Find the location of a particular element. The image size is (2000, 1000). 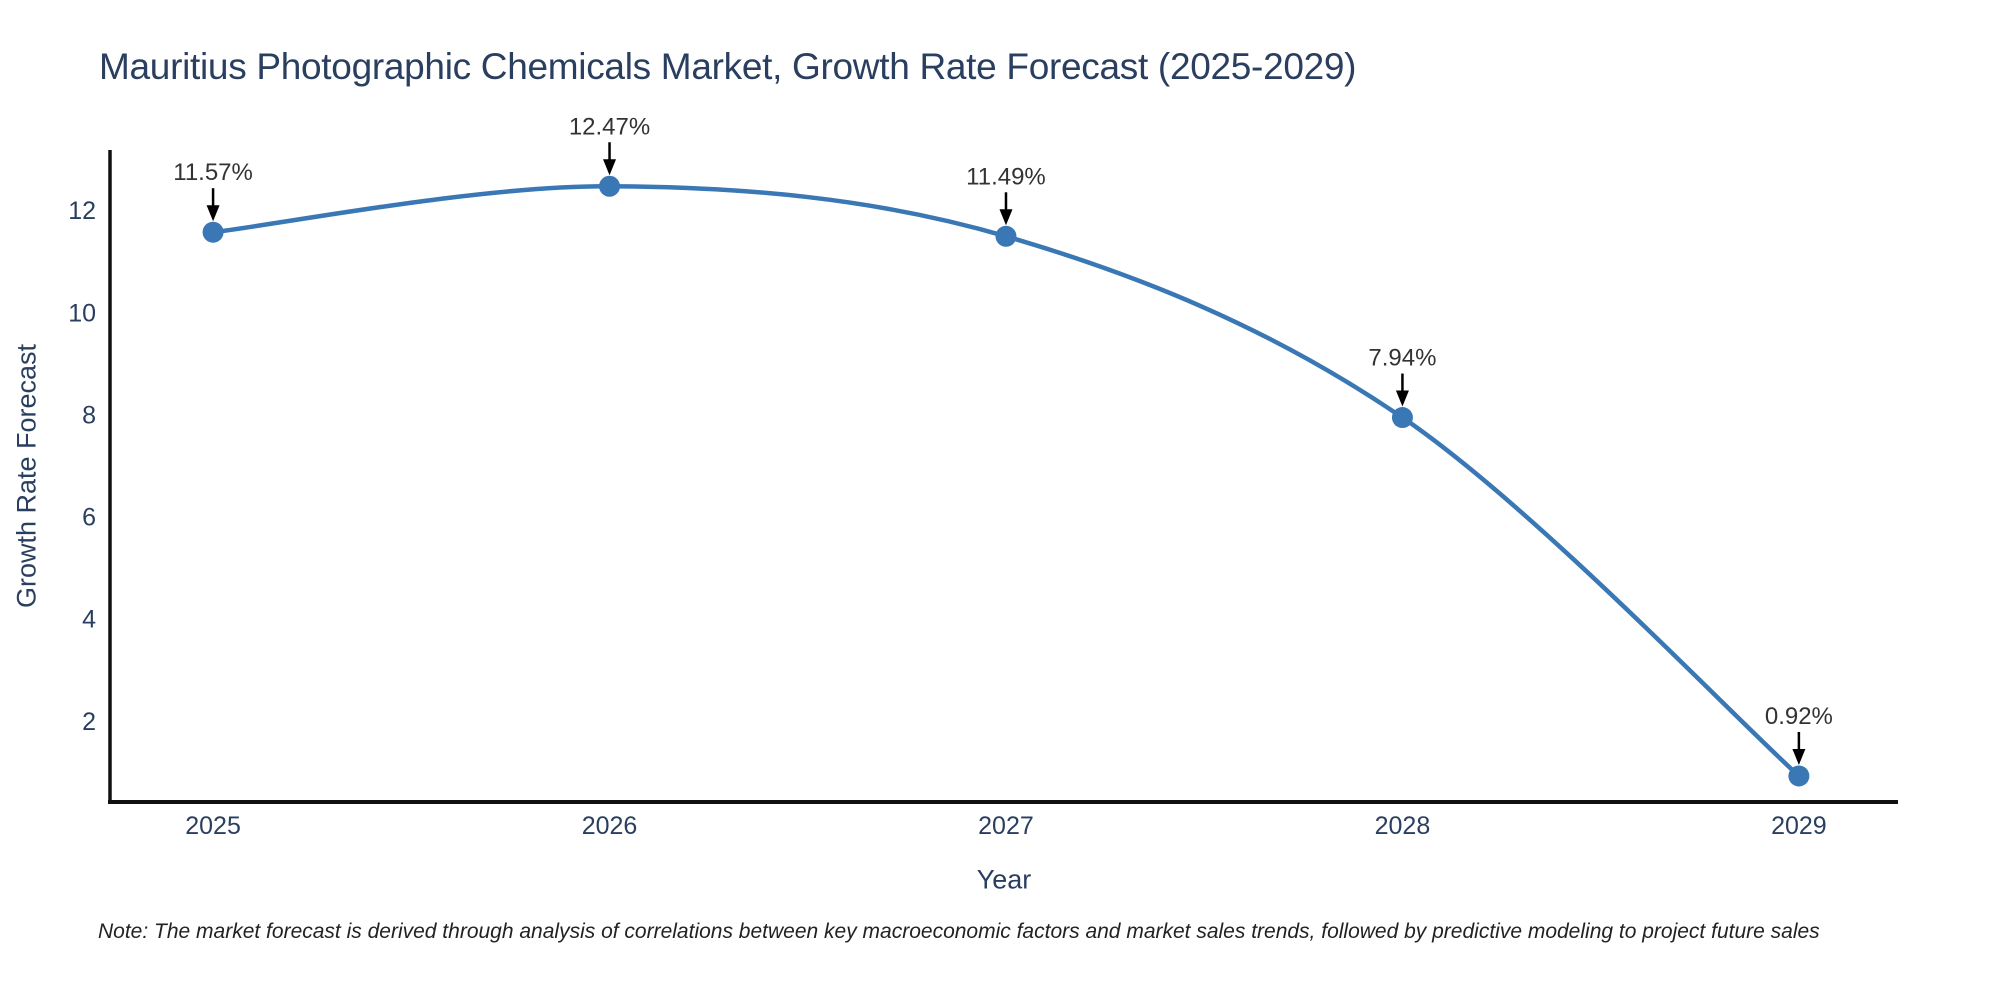

x-tick-label: 2026 is located at coordinates (610, 826).